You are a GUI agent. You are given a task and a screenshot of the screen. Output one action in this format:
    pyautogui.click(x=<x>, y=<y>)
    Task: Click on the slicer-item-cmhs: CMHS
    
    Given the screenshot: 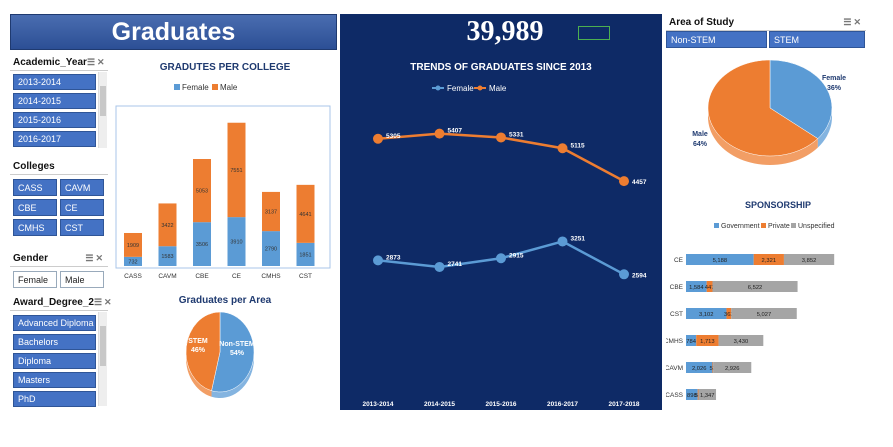 What is the action you would take?
    pyautogui.click(x=35, y=227)
    